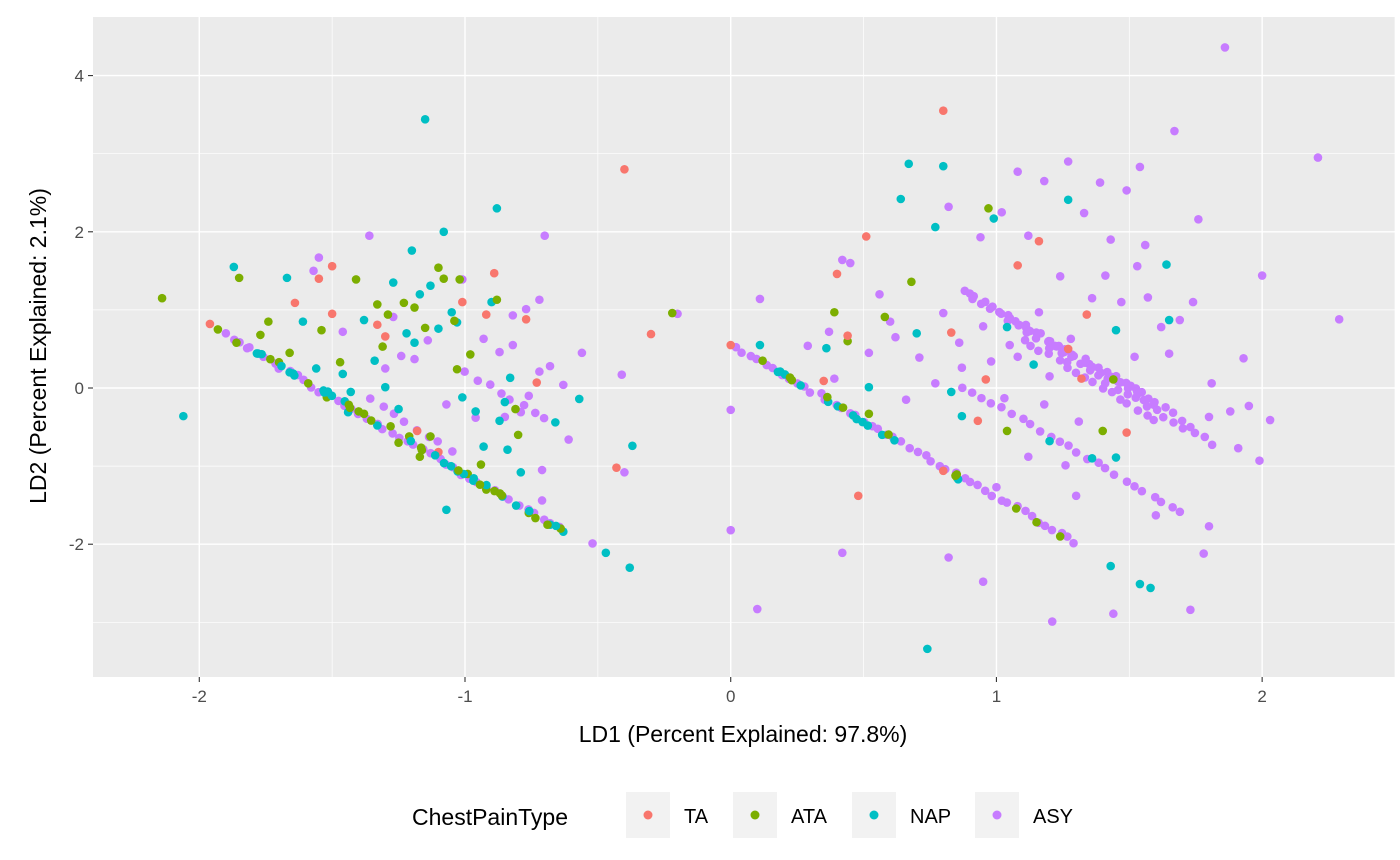 This screenshot has width=1400, height=860. Describe the element at coordinates (997, 815) in the screenshot. I see `legend-marker-asy` at that location.